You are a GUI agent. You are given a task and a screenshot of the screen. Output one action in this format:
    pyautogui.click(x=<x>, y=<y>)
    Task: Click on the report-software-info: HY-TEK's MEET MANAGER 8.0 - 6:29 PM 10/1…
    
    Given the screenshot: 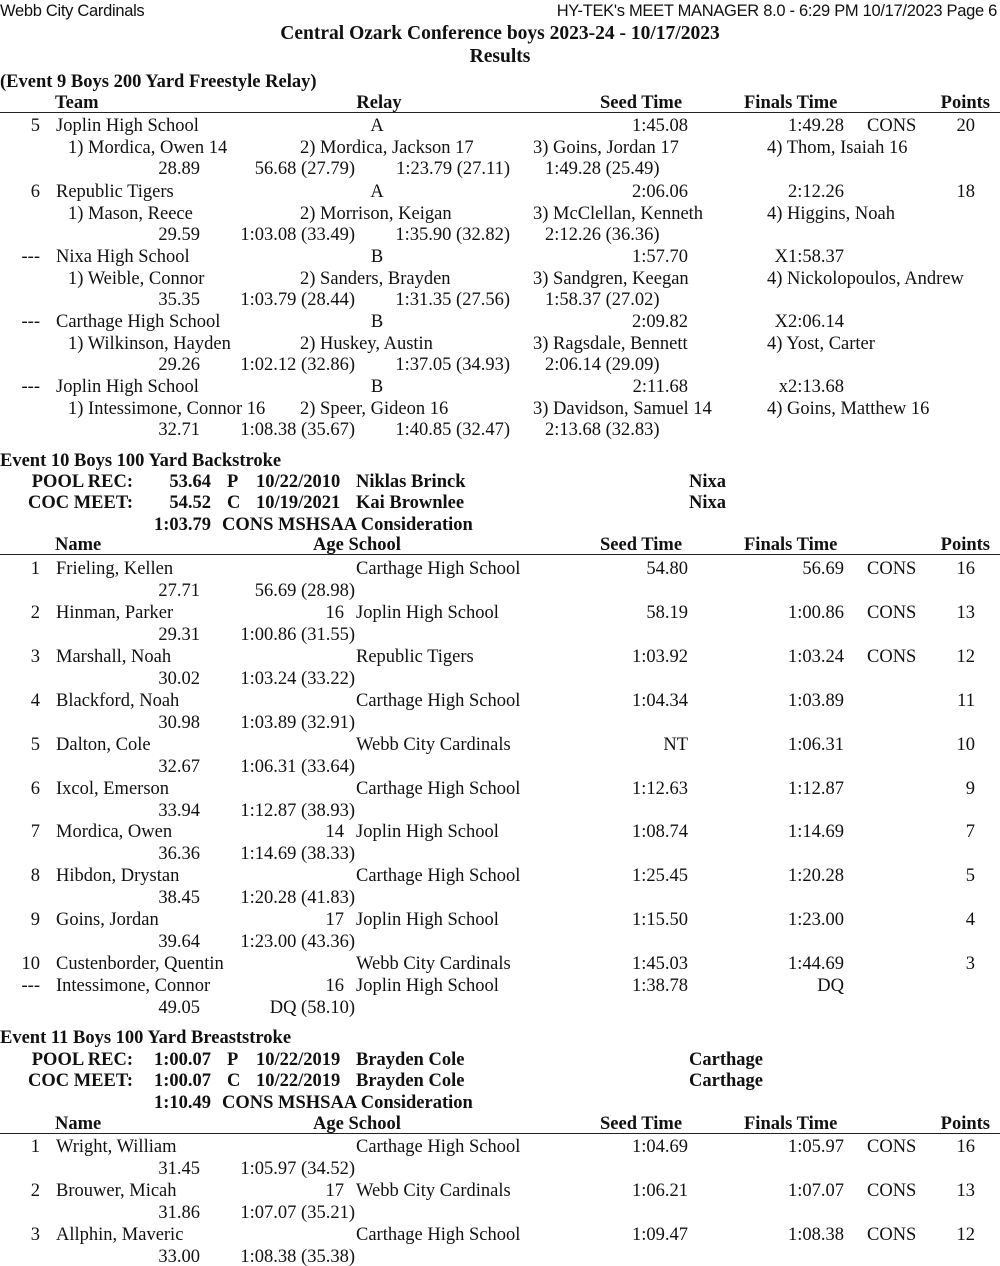 What is the action you would take?
    pyautogui.click(x=777, y=11)
    